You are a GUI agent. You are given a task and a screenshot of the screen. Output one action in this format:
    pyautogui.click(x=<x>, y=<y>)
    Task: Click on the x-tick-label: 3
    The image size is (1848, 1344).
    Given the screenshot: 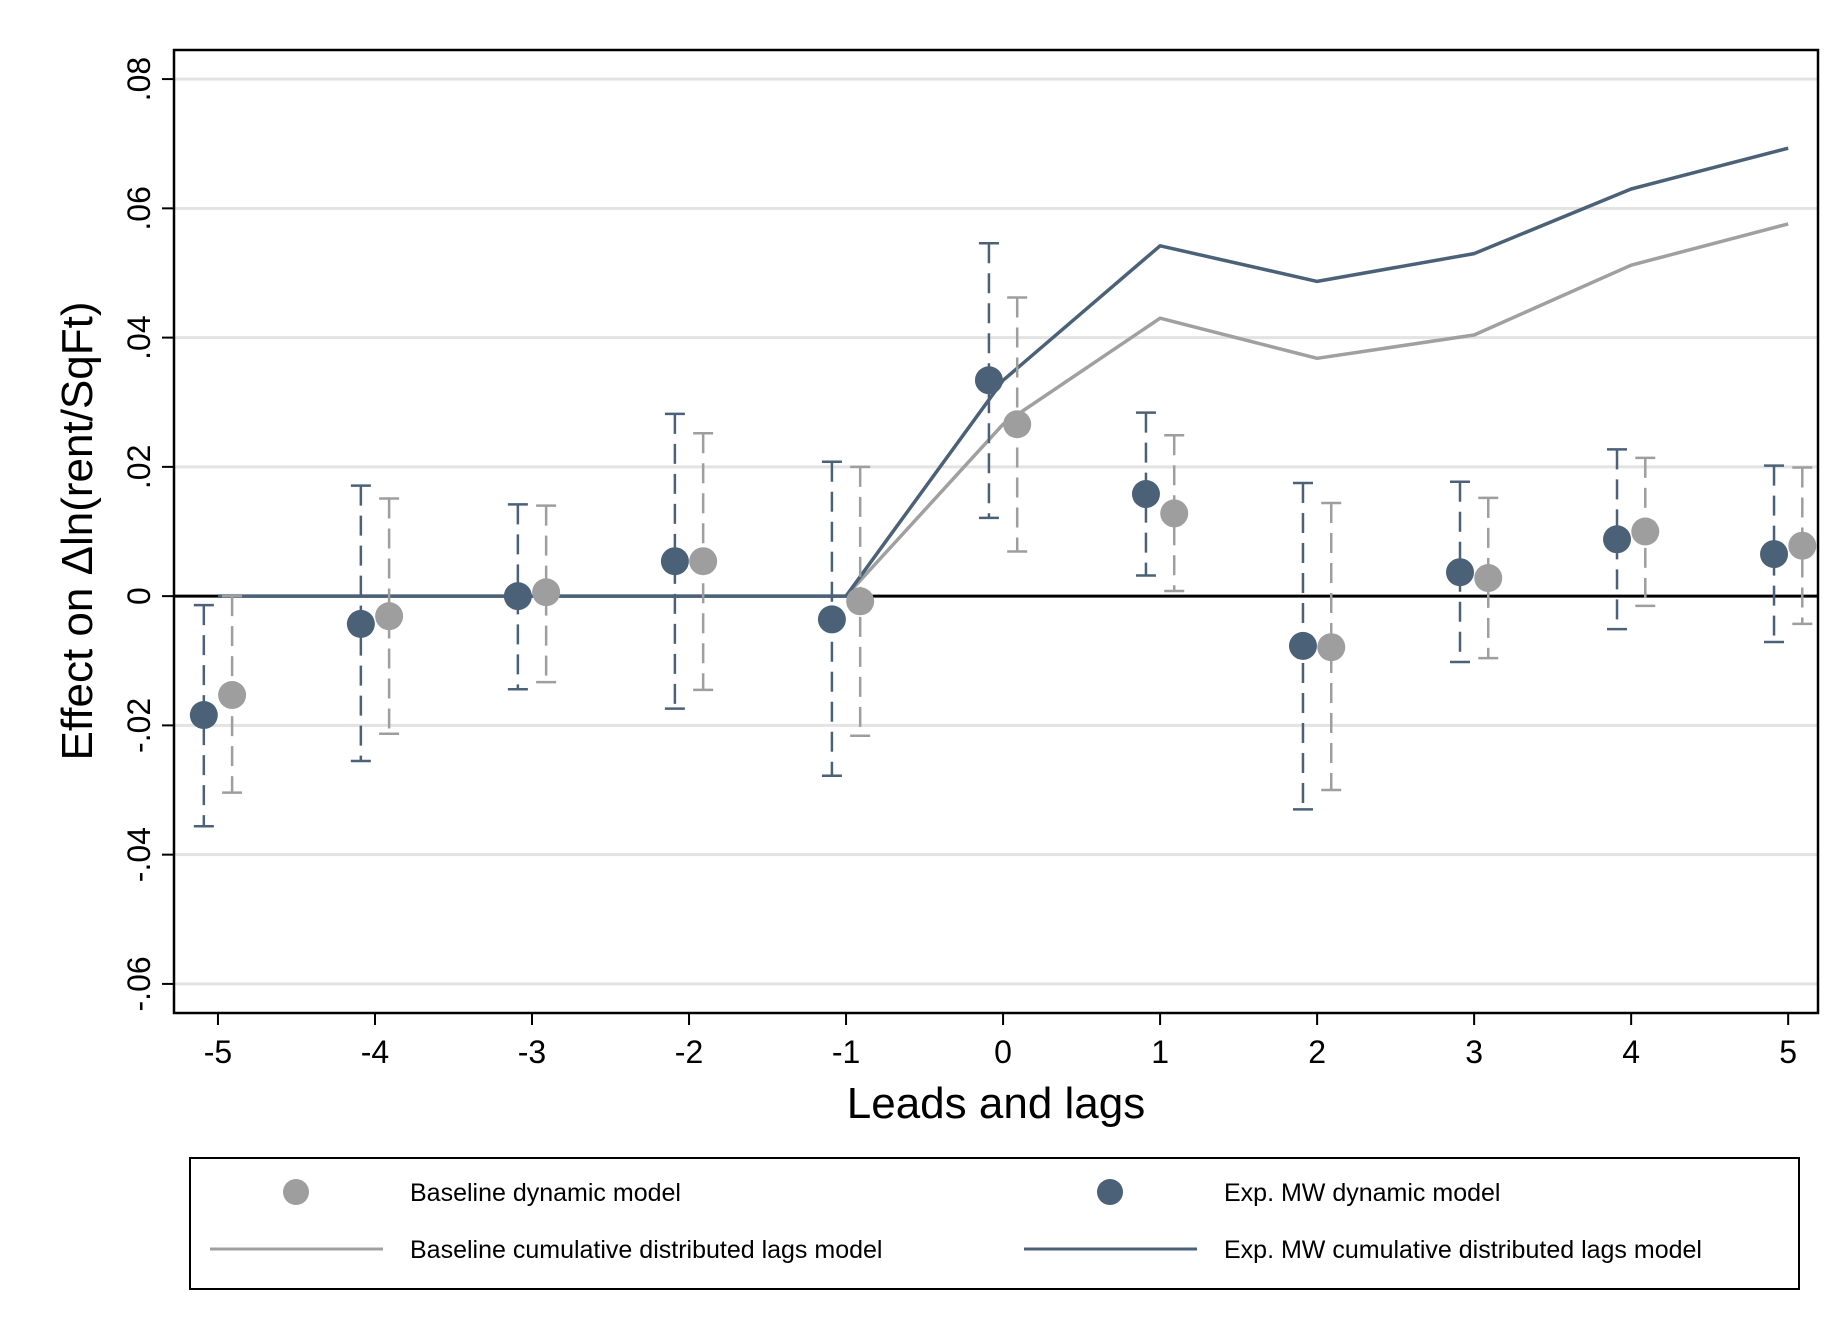 What is the action you would take?
    pyautogui.click(x=1474, y=1052)
    